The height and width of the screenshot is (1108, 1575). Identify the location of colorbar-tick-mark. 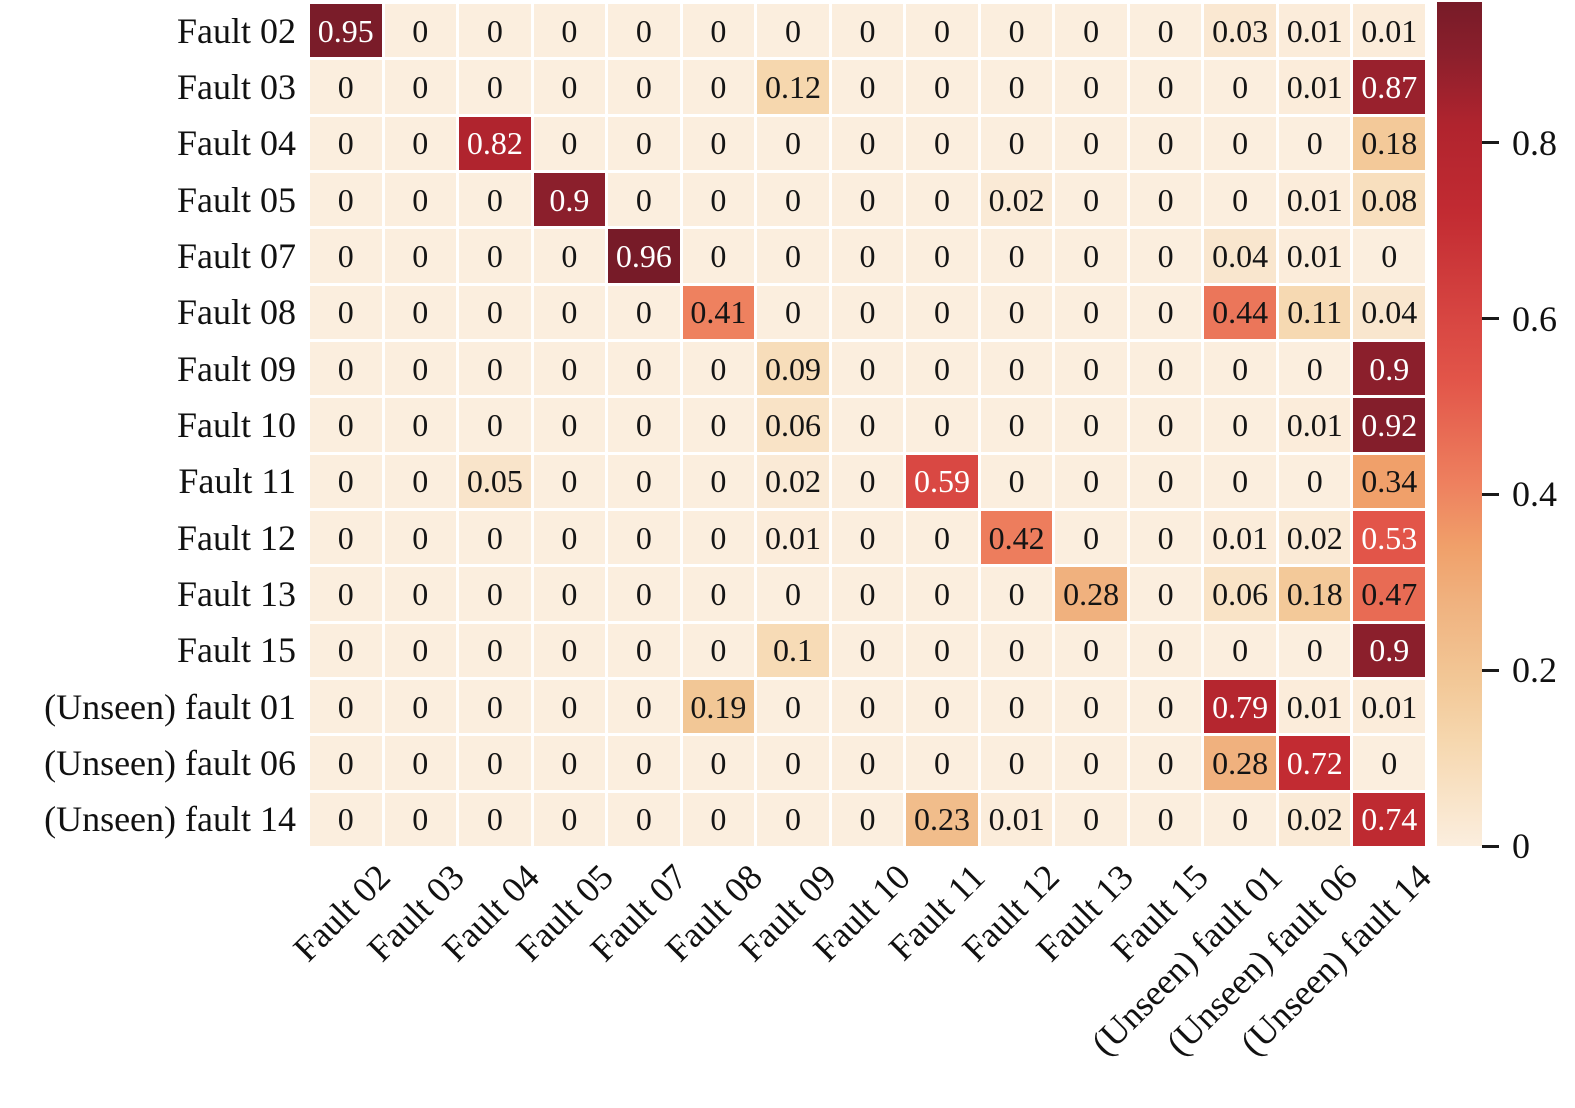
(1490, 846).